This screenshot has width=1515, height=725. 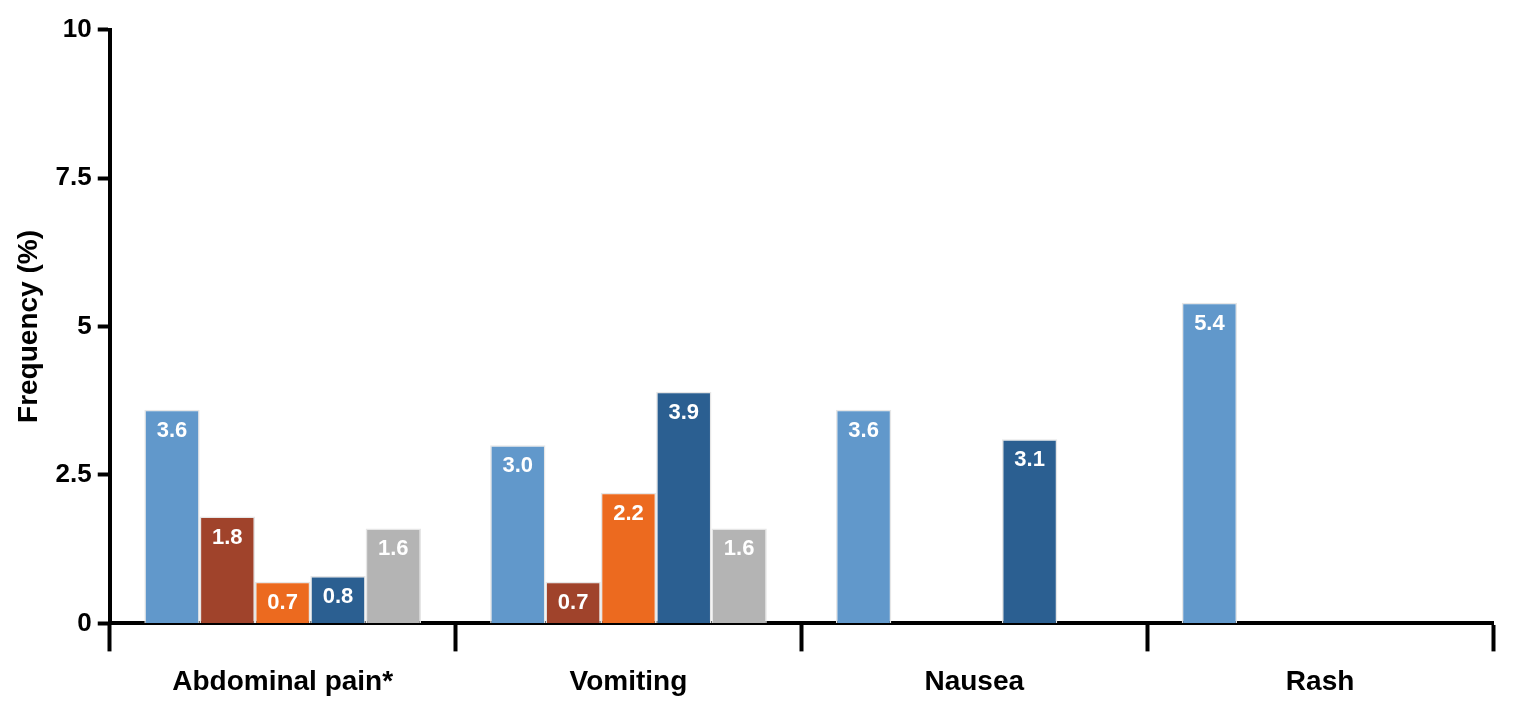 What do you see at coordinates (283, 680) in the screenshot?
I see `x-tick-label: Abdominal pain*` at bounding box center [283, 680].